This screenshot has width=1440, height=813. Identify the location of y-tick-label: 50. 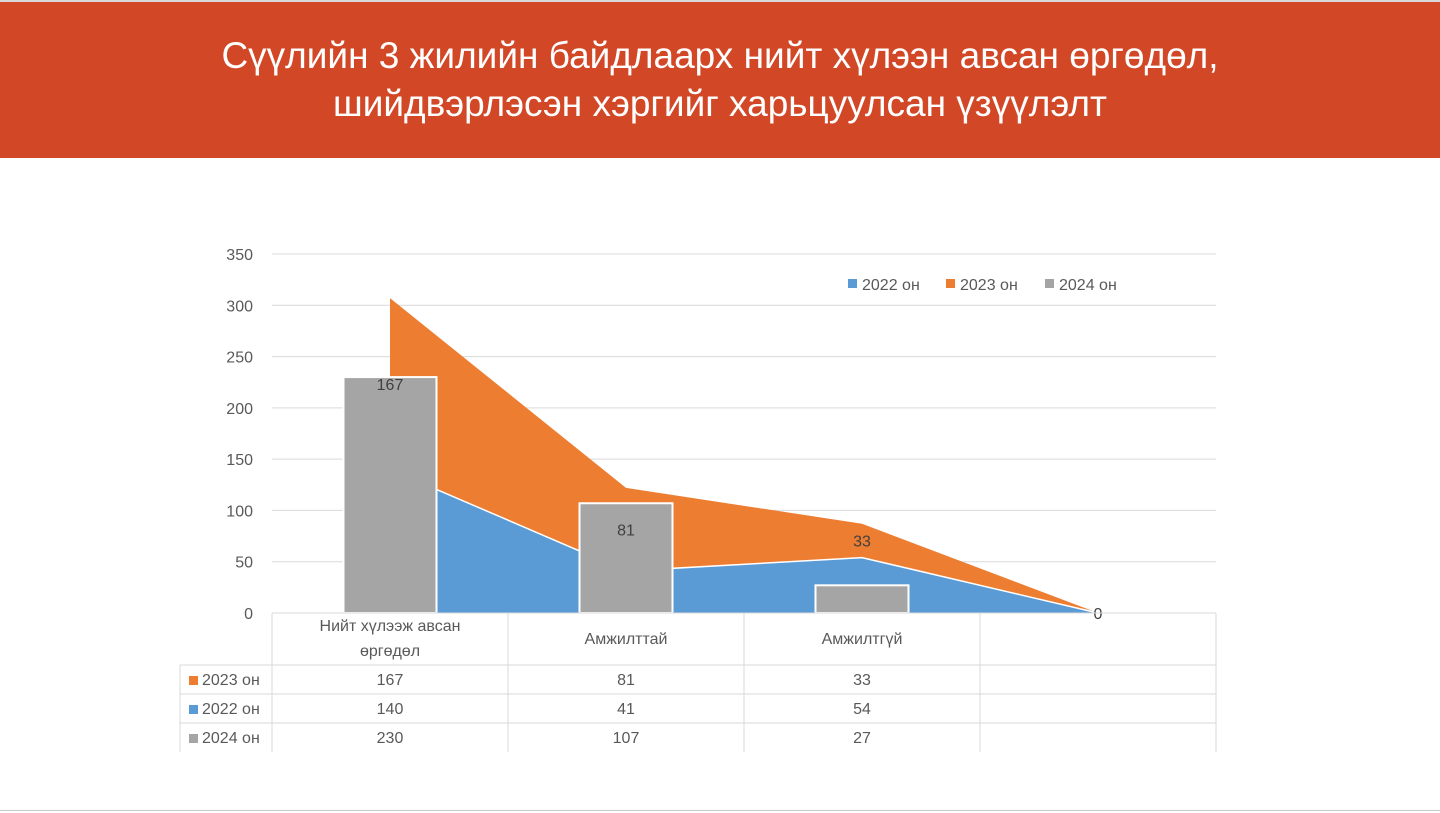
(244, 563).